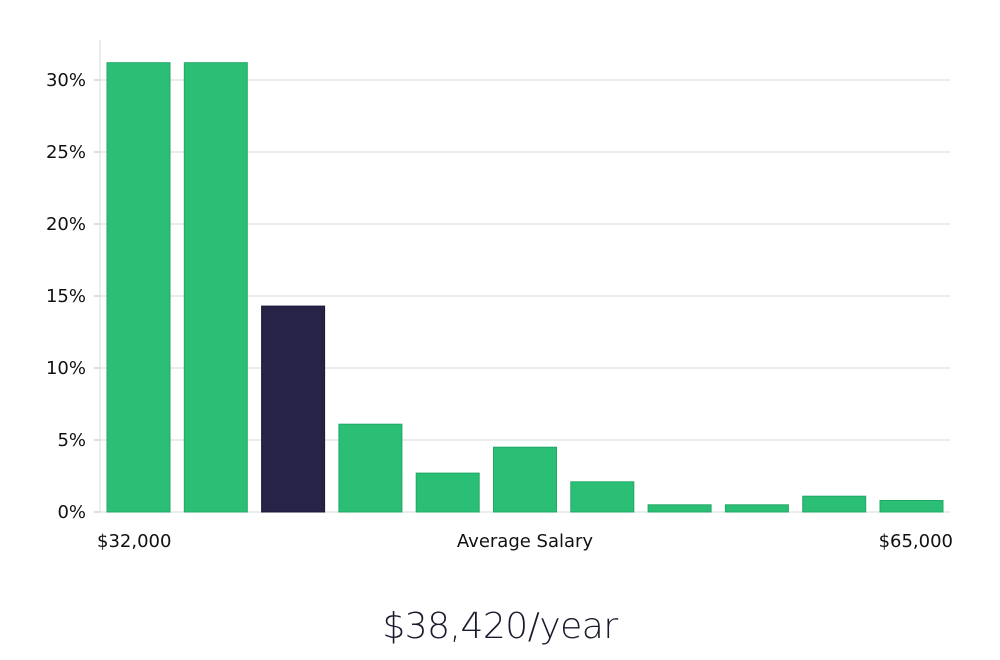  What do you see at coordinates (293, 409) in the screenshot?
I see `bar-highlighted` at bounding box center [293, 409].